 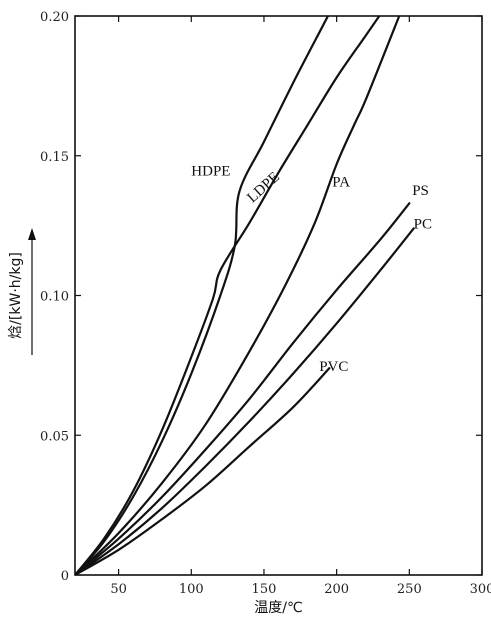 What do you see at coordinates (336, 589) in the screenshot?
I see `x-tick-label: 200` at bounding box center [336, 589].